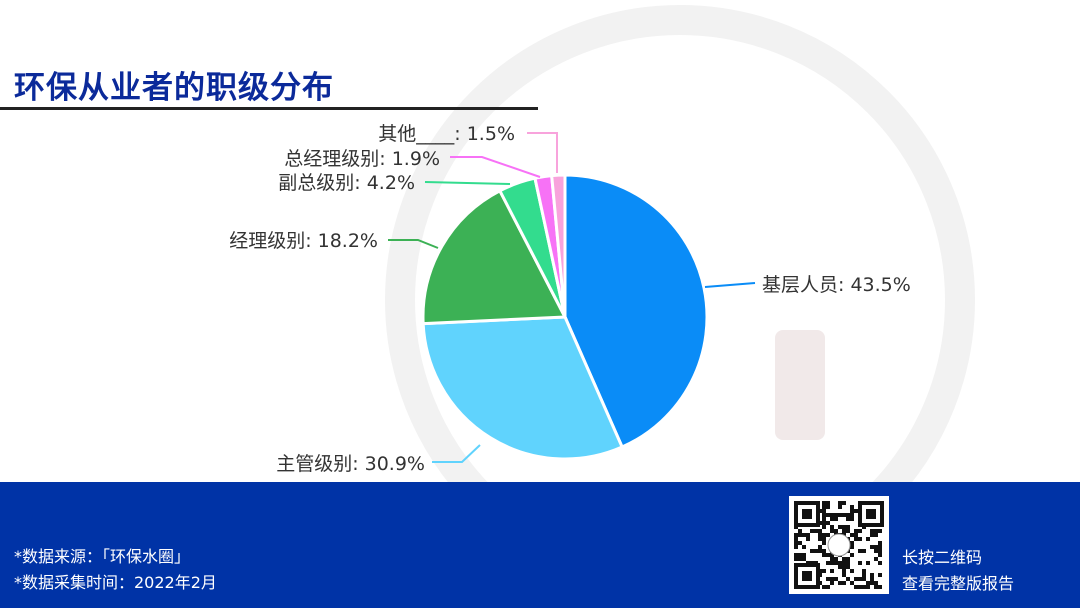 The height and width of the screenshot is (608, 1080). What do you see at coordinates (102, 556) in the screenshot?
I see `data-source: *数据来源：「环保水圈」` at bounding box center [102, 556].